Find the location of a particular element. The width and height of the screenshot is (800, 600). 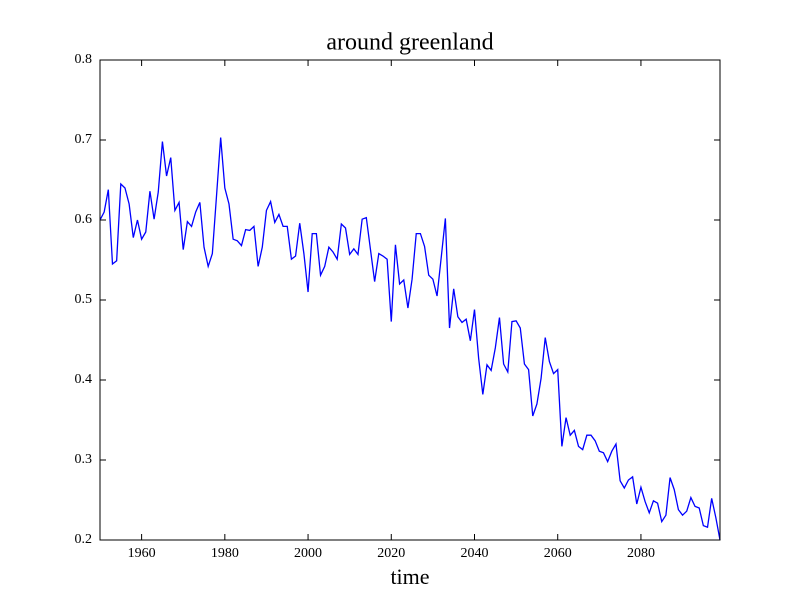

y-tick-label: 0.3 is located at coordinates (84, 459).